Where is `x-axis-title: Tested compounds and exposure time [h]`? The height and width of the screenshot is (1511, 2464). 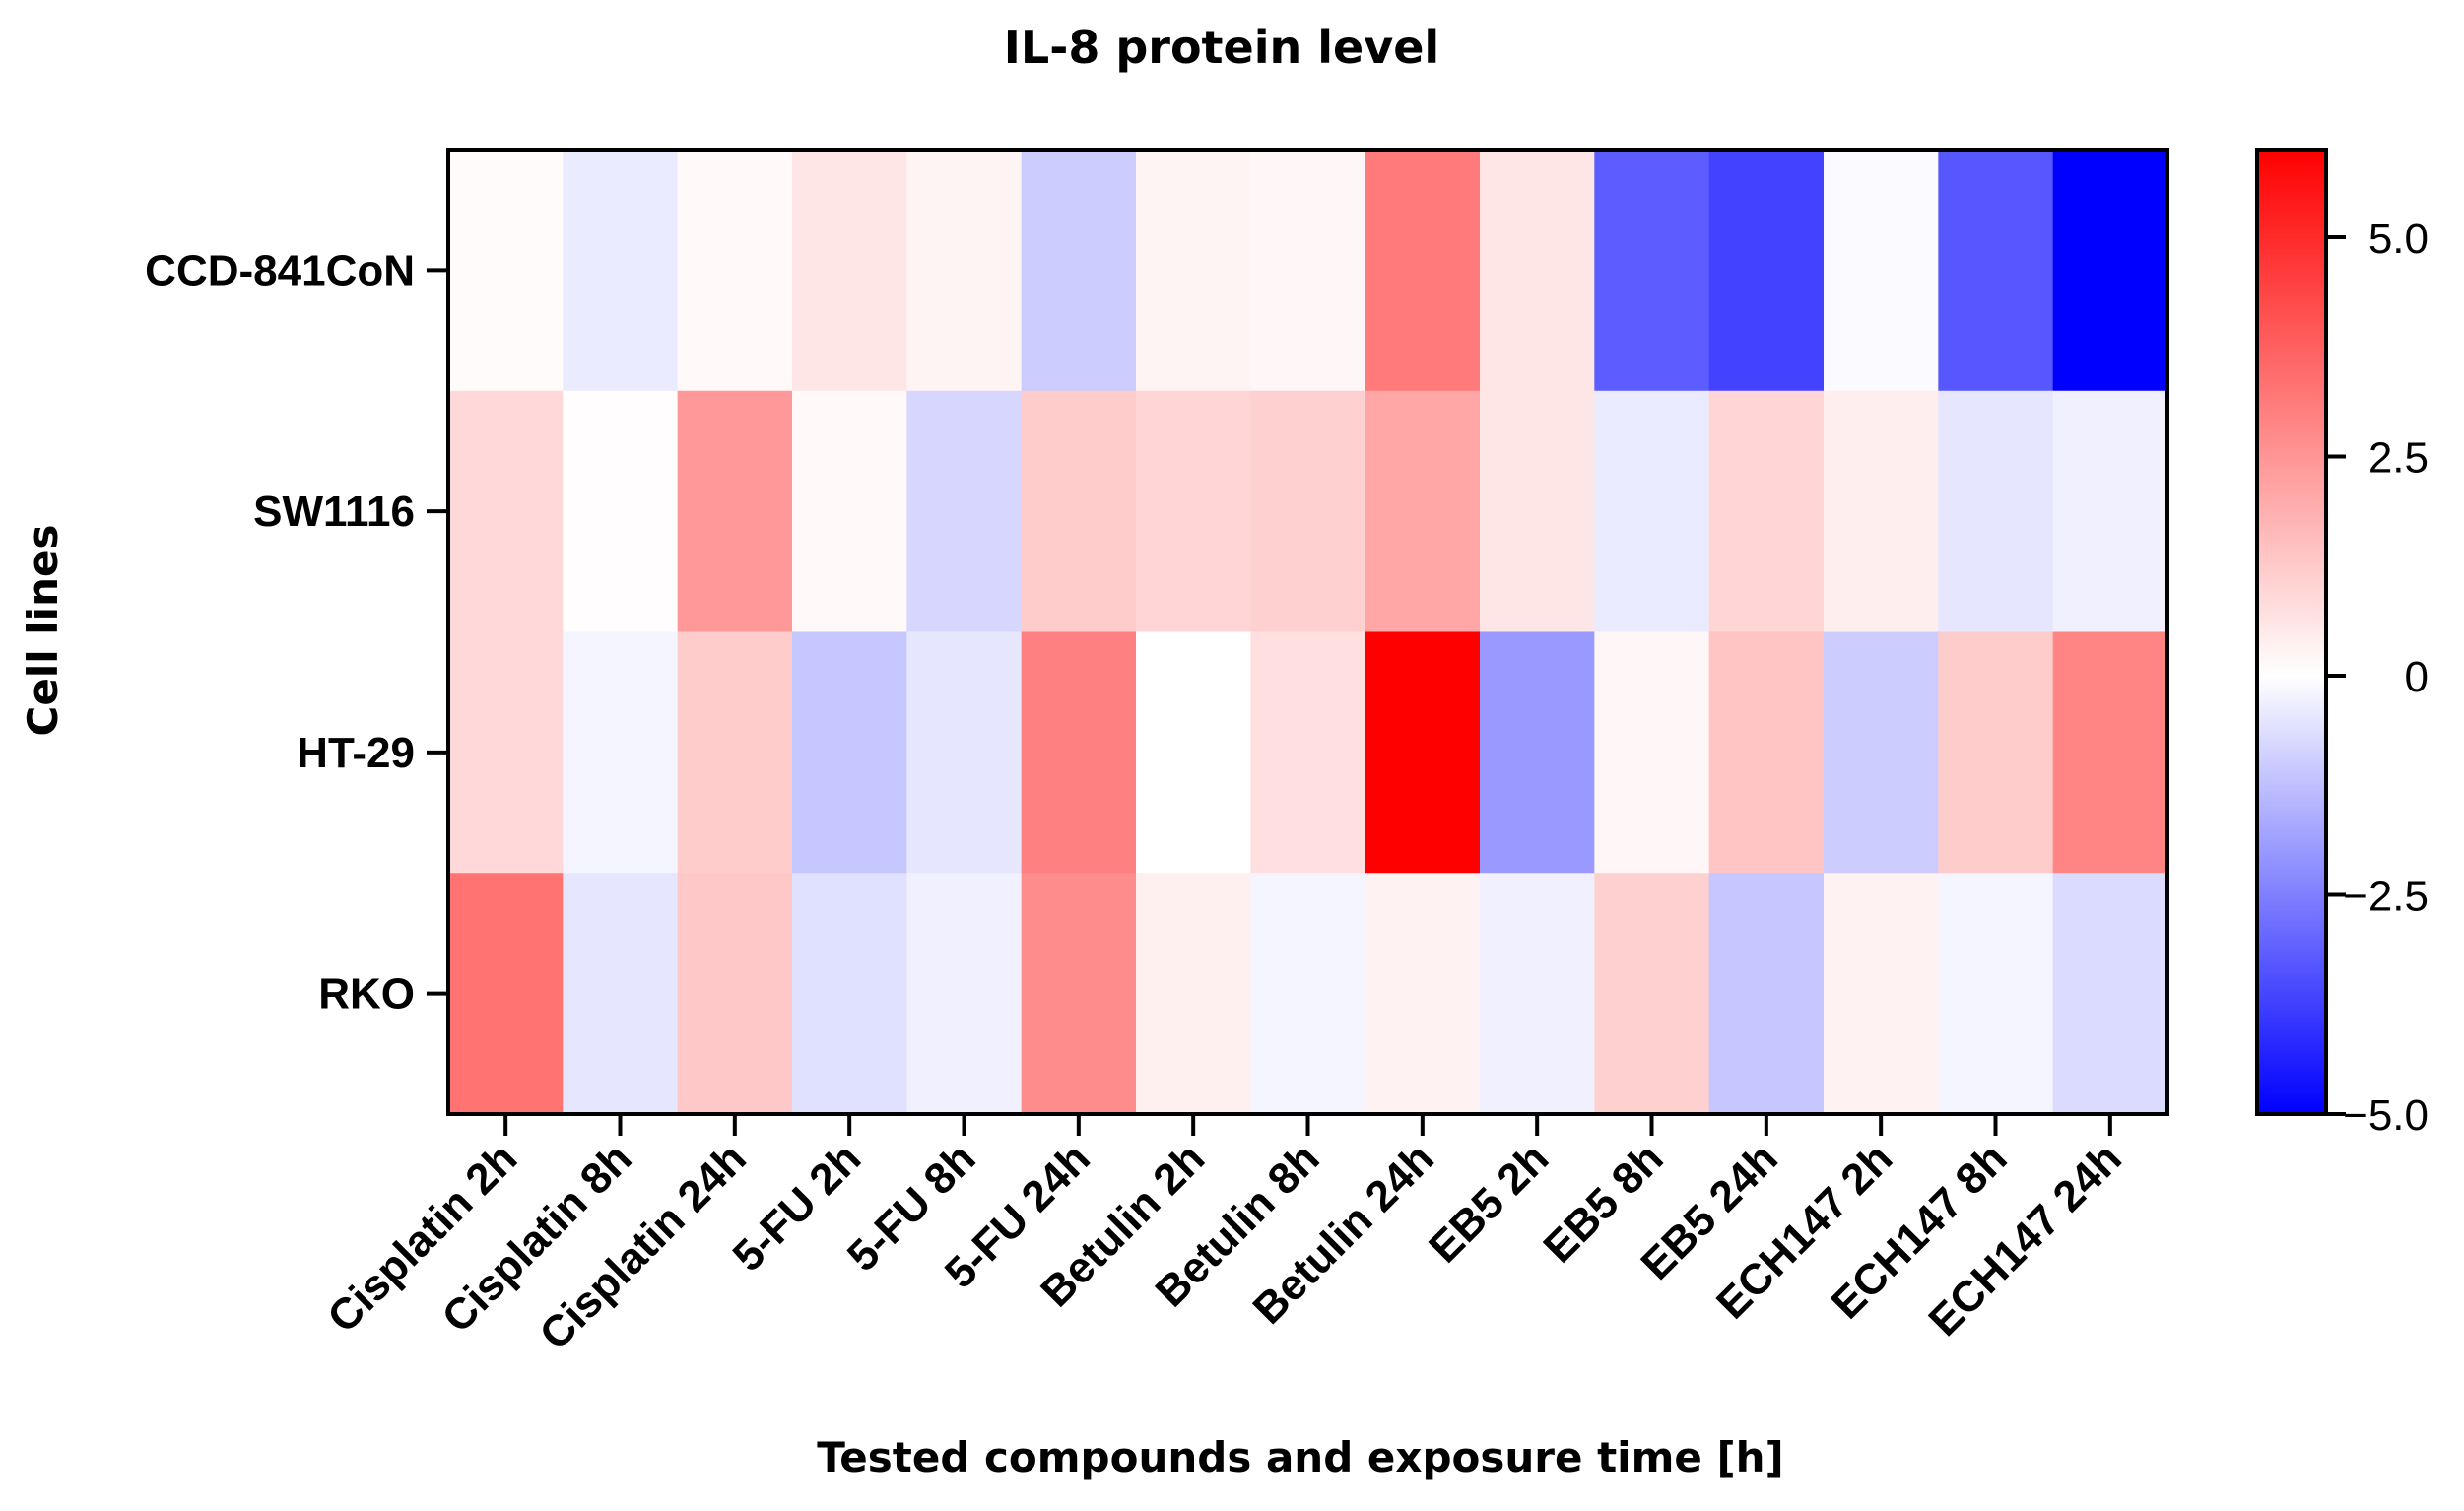
x-axis-title: Tested compounds and exposure time [h] is located at coordinates (1301, 1457).